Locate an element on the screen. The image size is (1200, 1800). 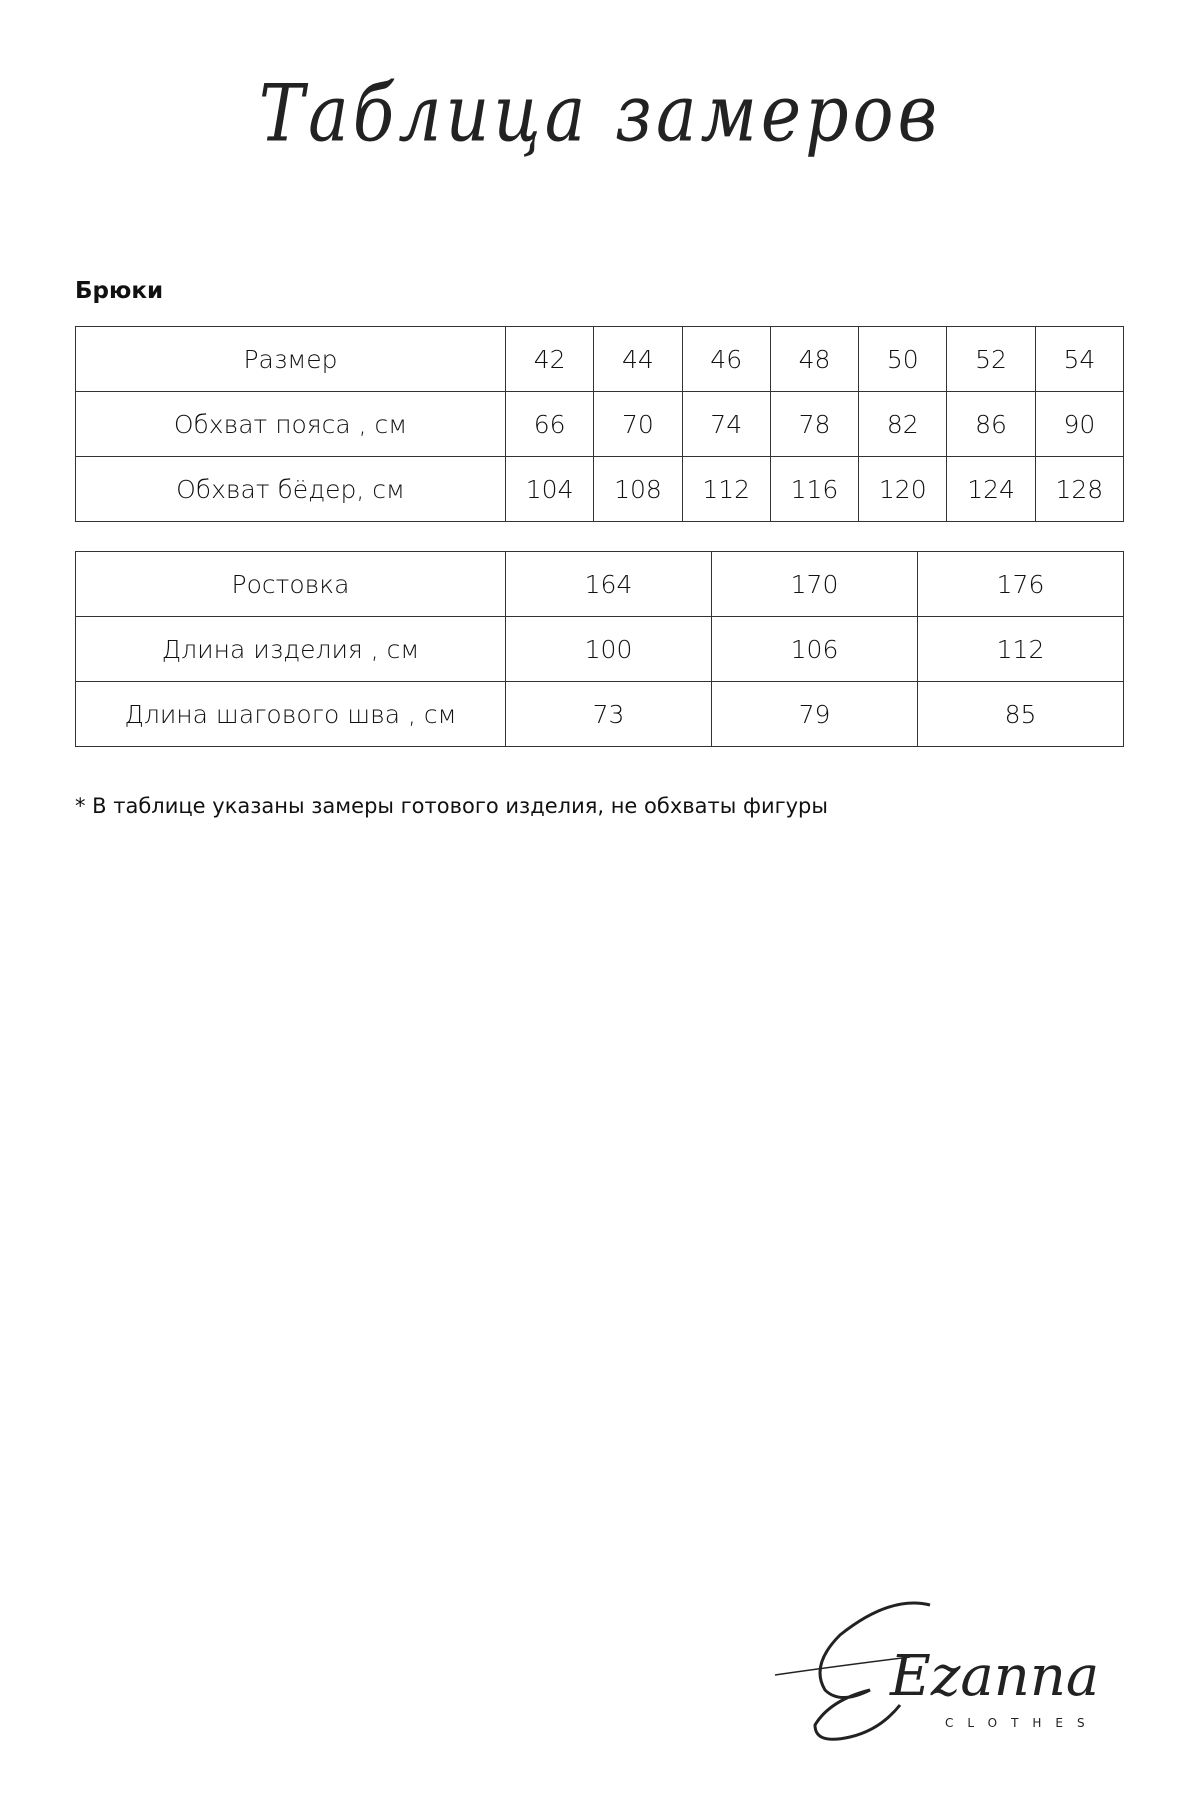
table-cell: 106 is located at coordinates (814, 649).